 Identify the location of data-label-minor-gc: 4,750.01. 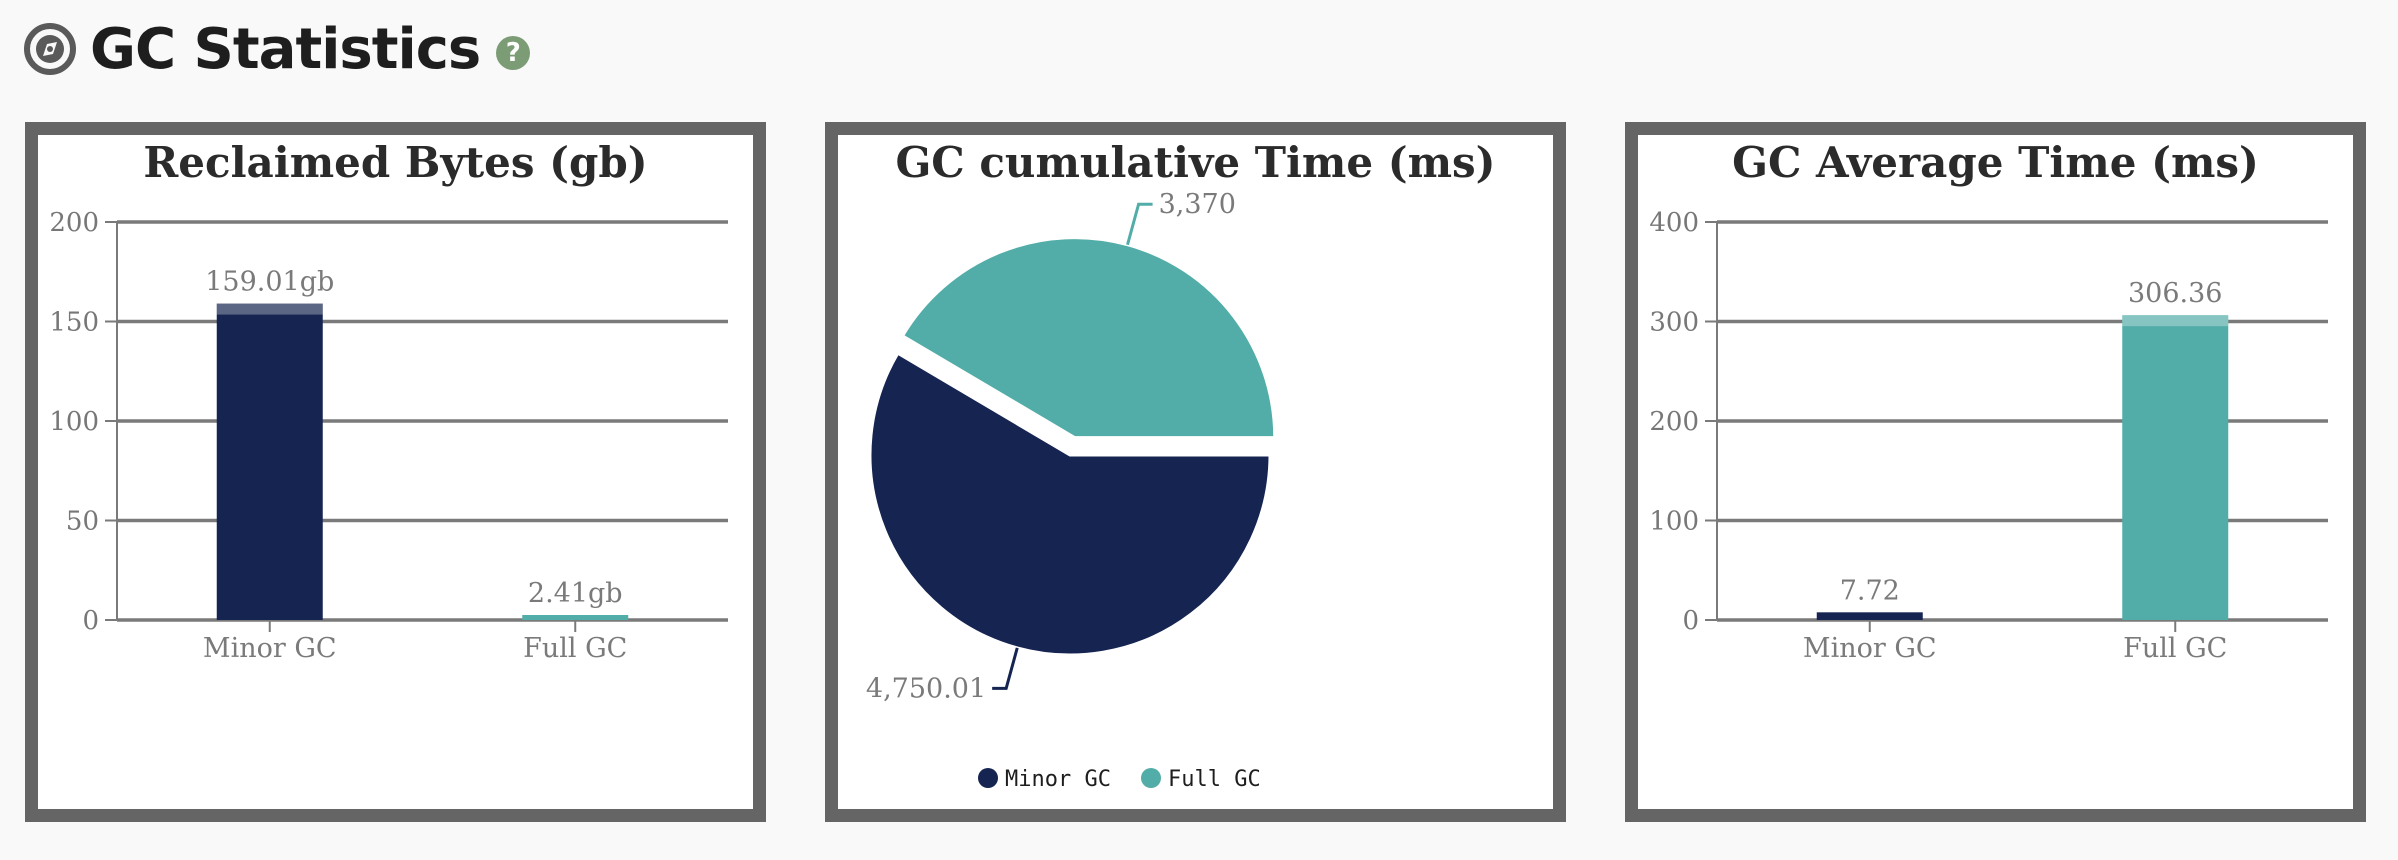
(926, 688).